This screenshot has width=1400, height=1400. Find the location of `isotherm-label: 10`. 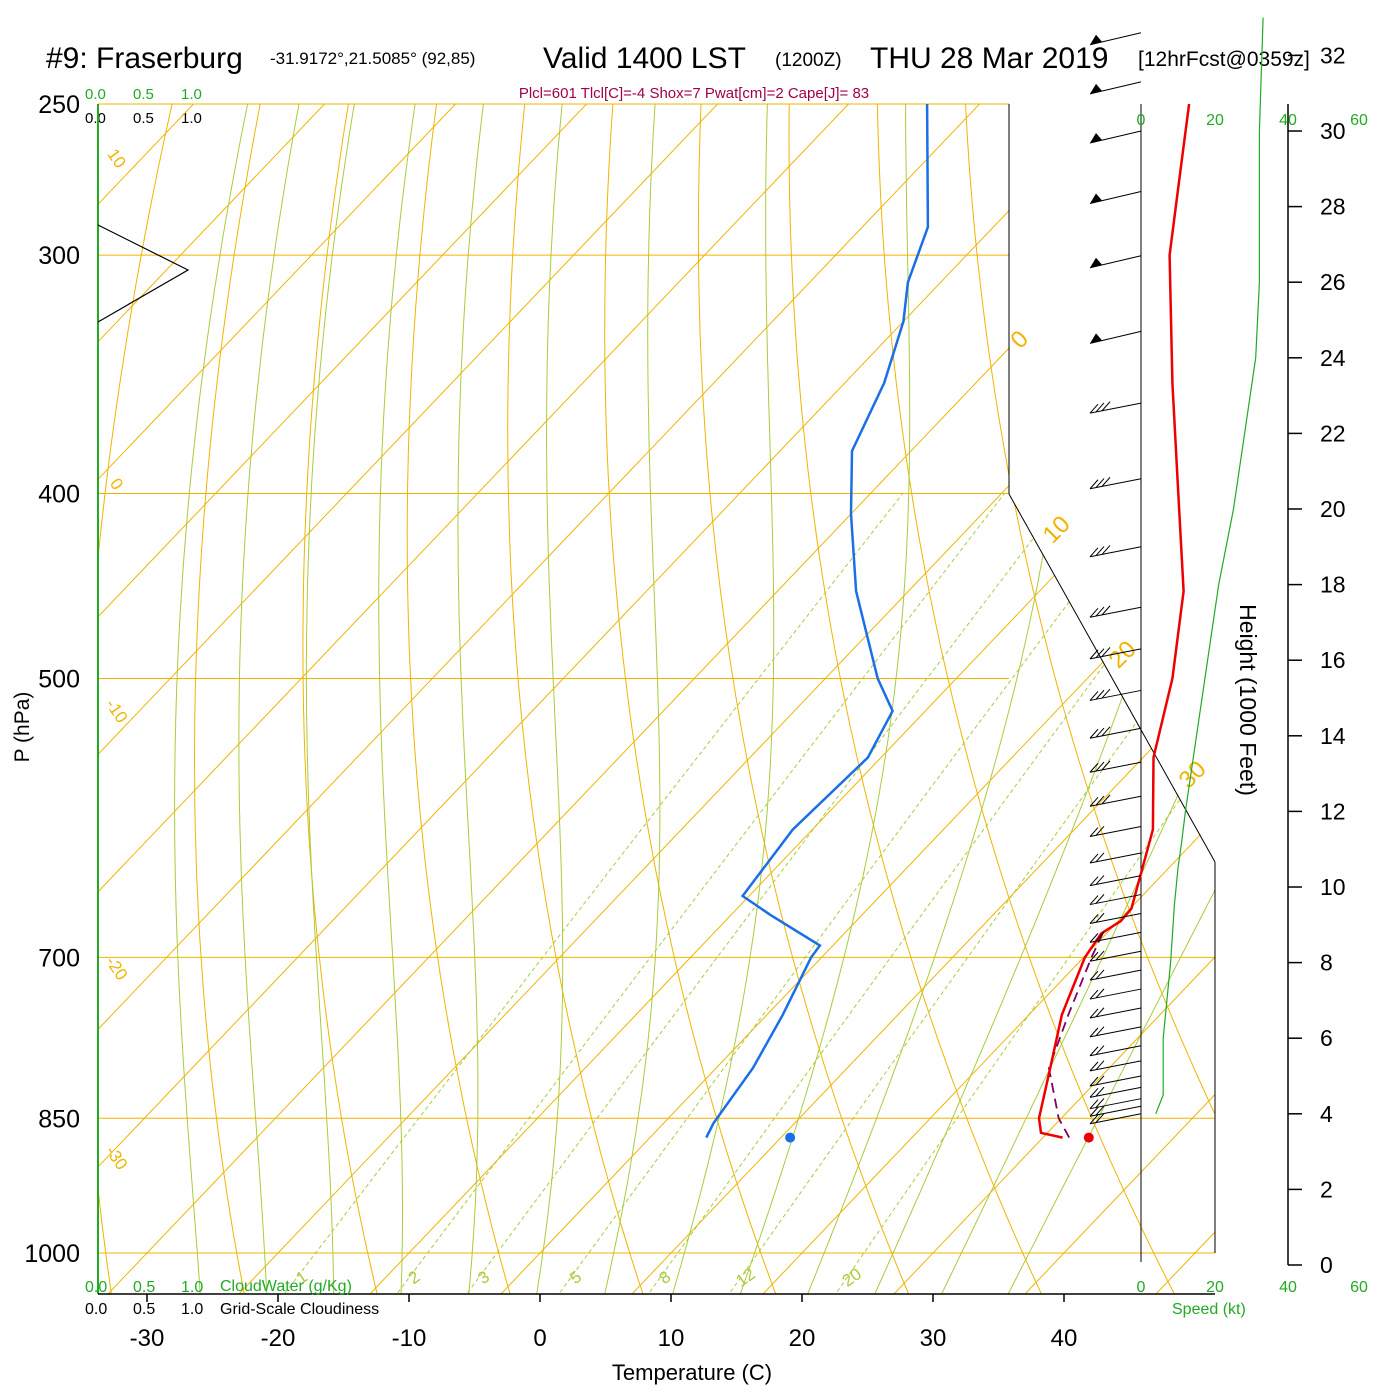

isotherm-label: 10 is located at coordinates (1057, 530).